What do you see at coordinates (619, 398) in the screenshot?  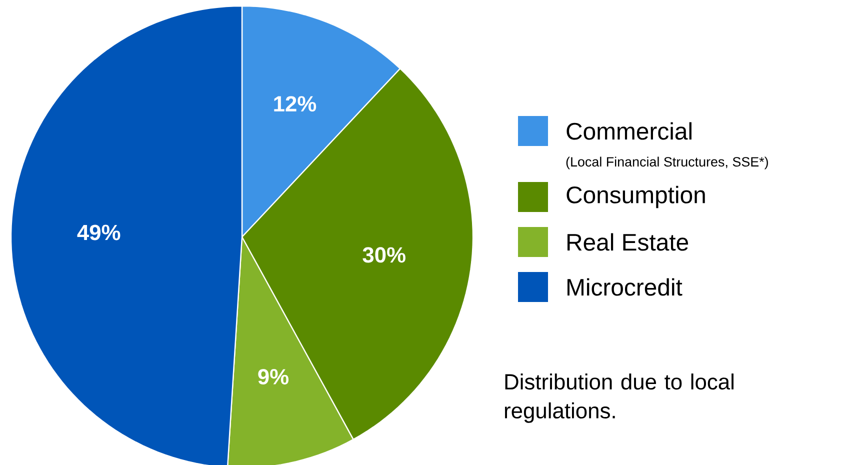 I see `text: Distribution due to local regulations.` at bounding box center [619, 398].